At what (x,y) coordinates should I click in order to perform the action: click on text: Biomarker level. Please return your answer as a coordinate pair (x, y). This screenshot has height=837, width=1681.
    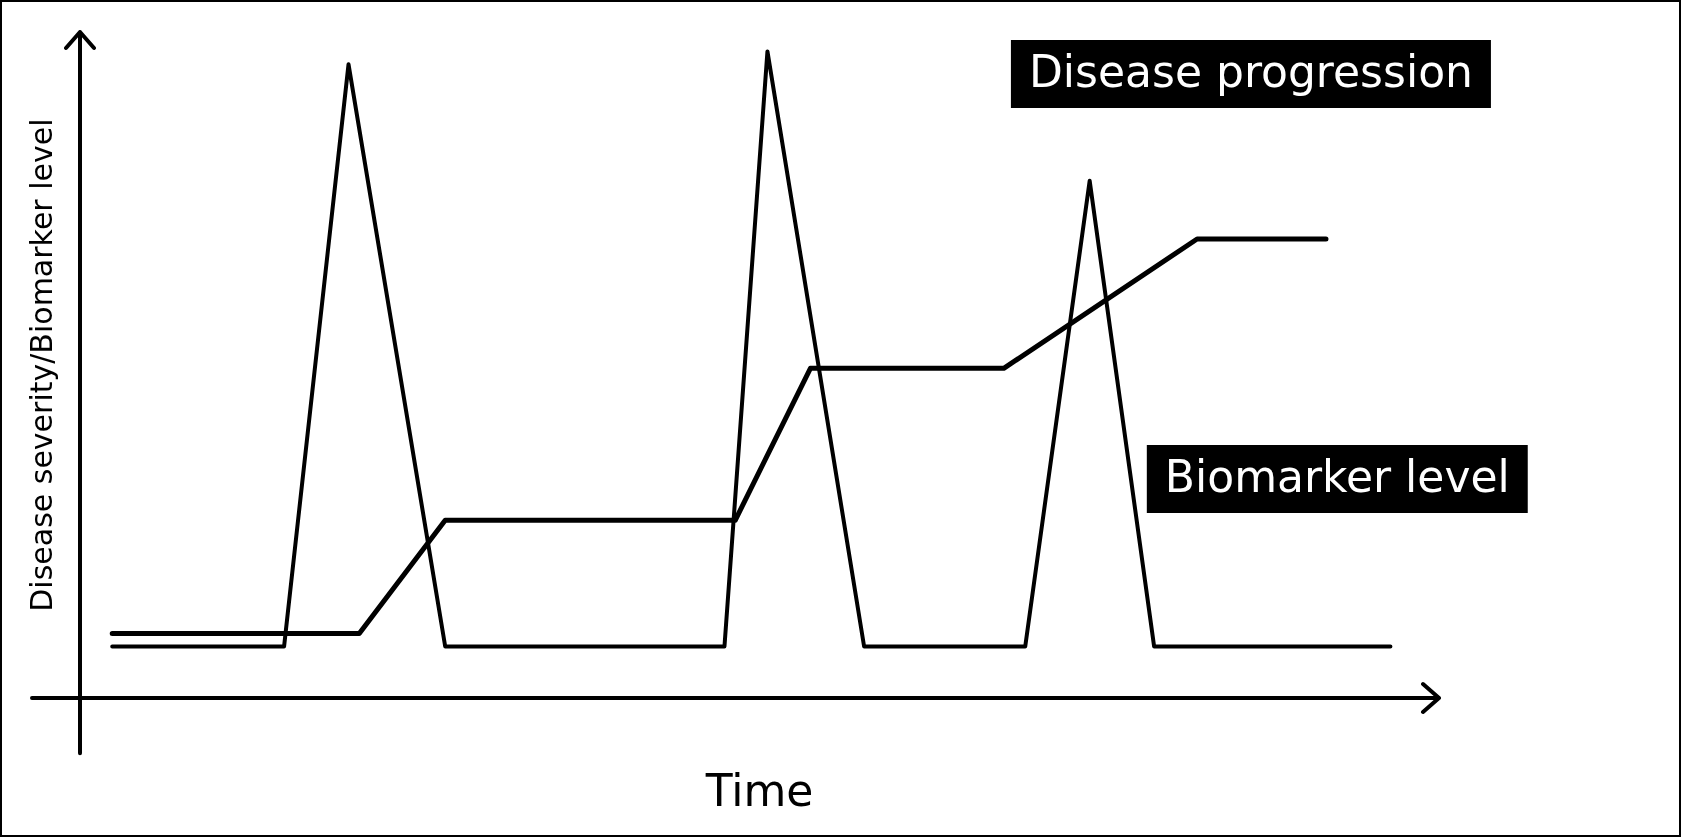
    Looking at the image, I should click on (1337, 477).